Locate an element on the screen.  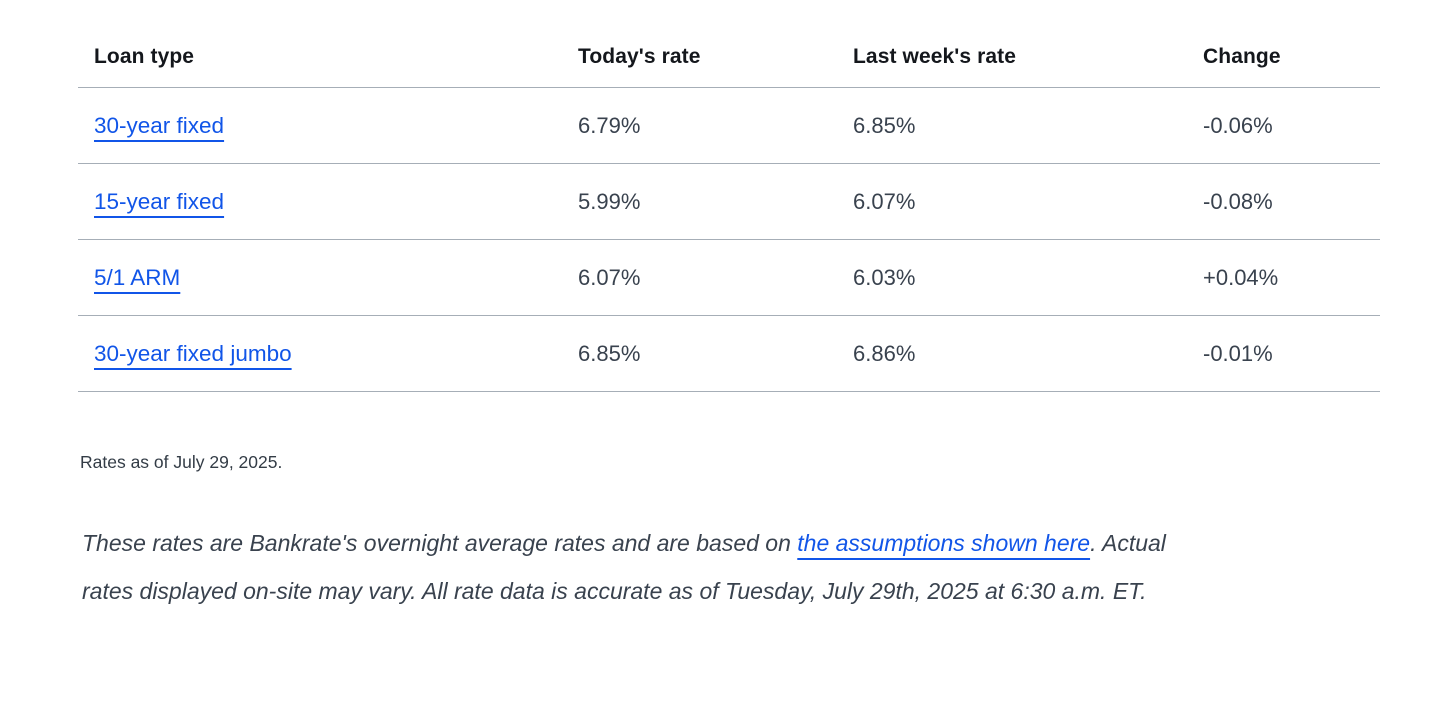
change-cell: +0.04% is located at coordinates (1283, 277).